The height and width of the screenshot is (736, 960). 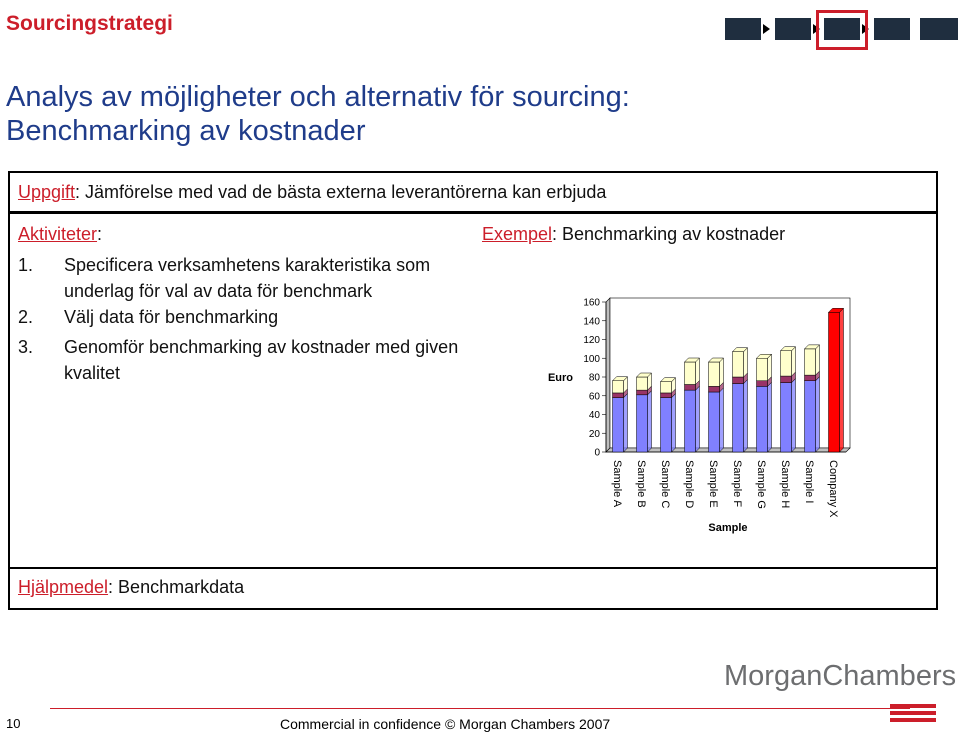 What do you see at coordinates (761, 484) in the screenshot?
I see `x-tick-label: Sample G` at bounding box center [761, 484].